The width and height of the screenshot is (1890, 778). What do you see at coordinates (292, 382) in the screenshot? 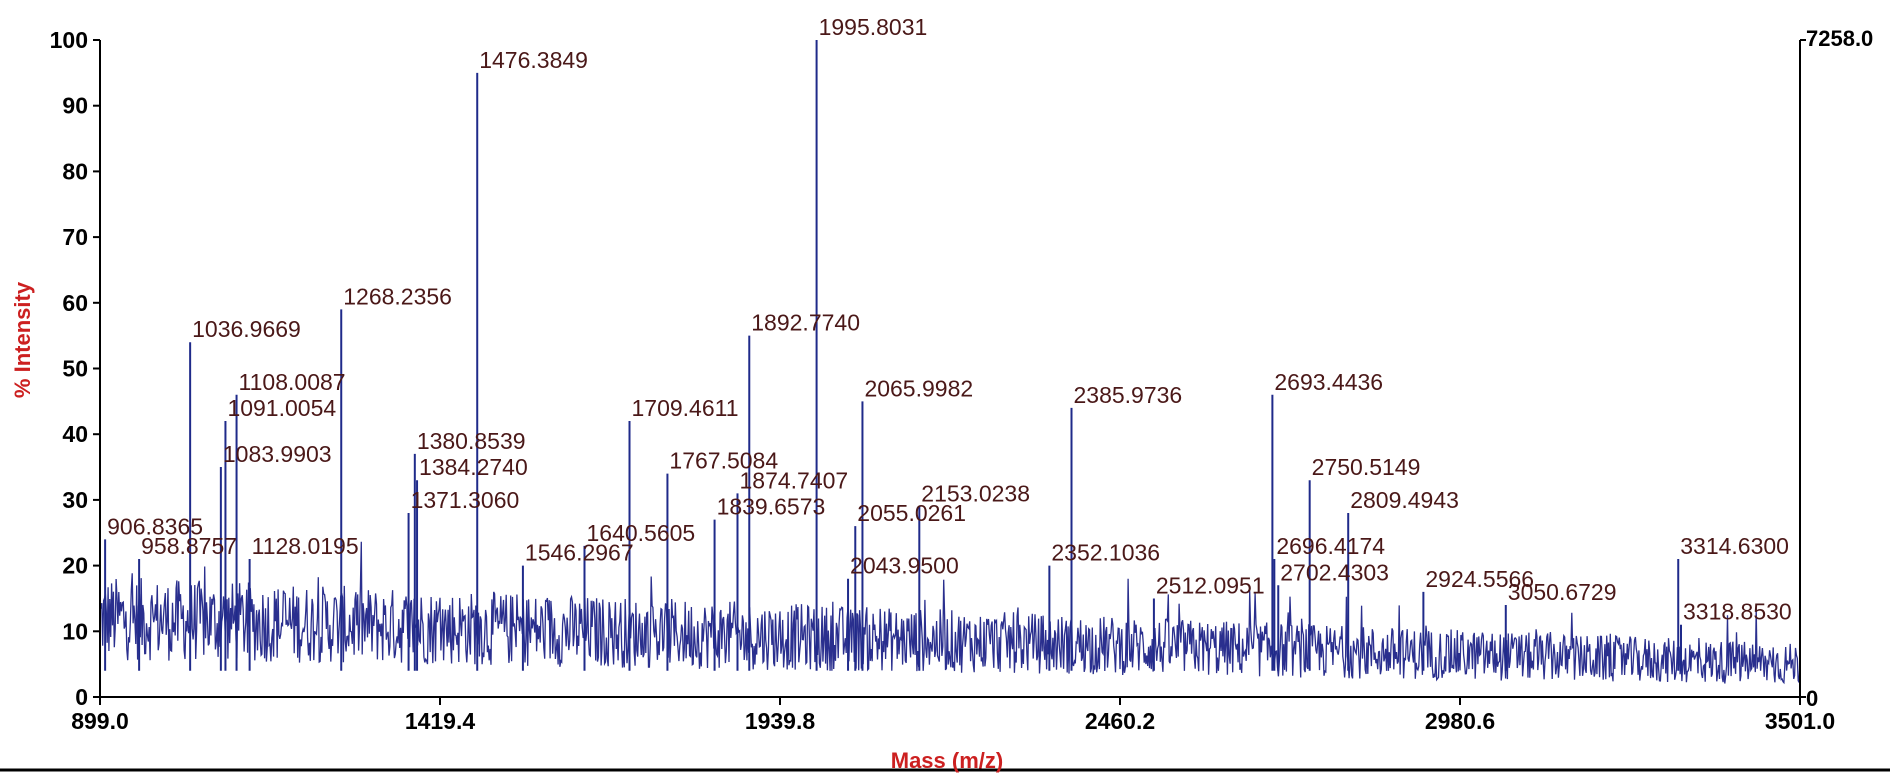
I see `peak-label: 1108.0087` at bounding box center [292, 382].